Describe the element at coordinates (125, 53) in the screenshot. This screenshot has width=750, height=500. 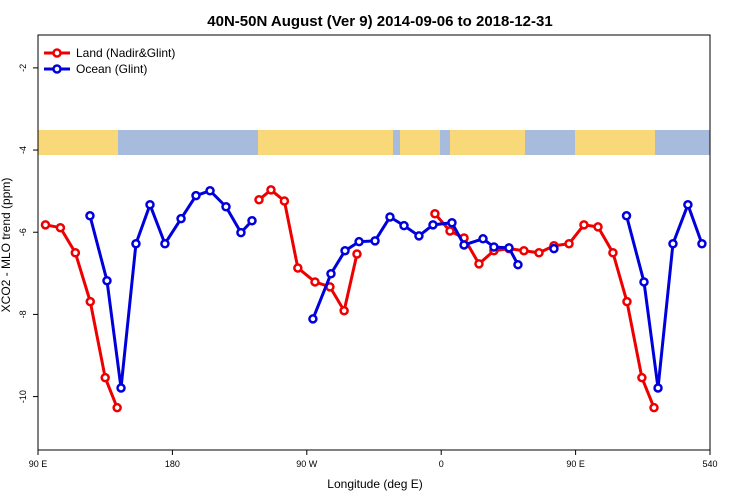
I see `legend-label: Land (Nadir&Glint)` at that location.